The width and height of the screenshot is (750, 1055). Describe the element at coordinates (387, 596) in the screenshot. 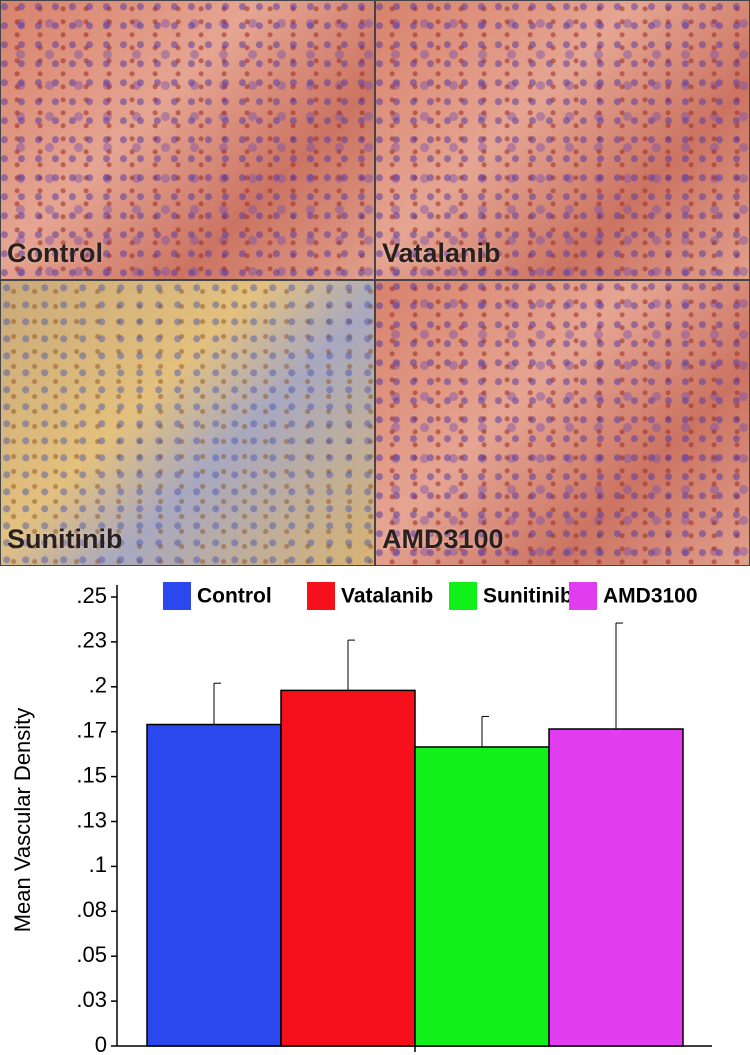

I see `legend-label: Vatalanib` at that location.